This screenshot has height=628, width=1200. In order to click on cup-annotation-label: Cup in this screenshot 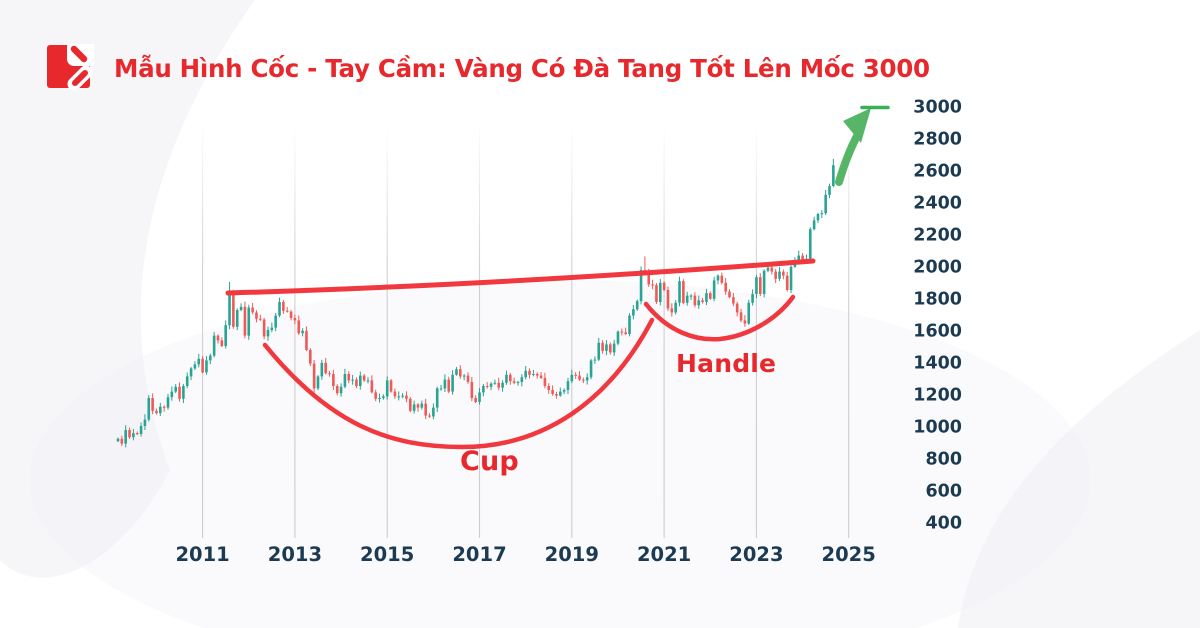, I will do `click(489, 461)`.